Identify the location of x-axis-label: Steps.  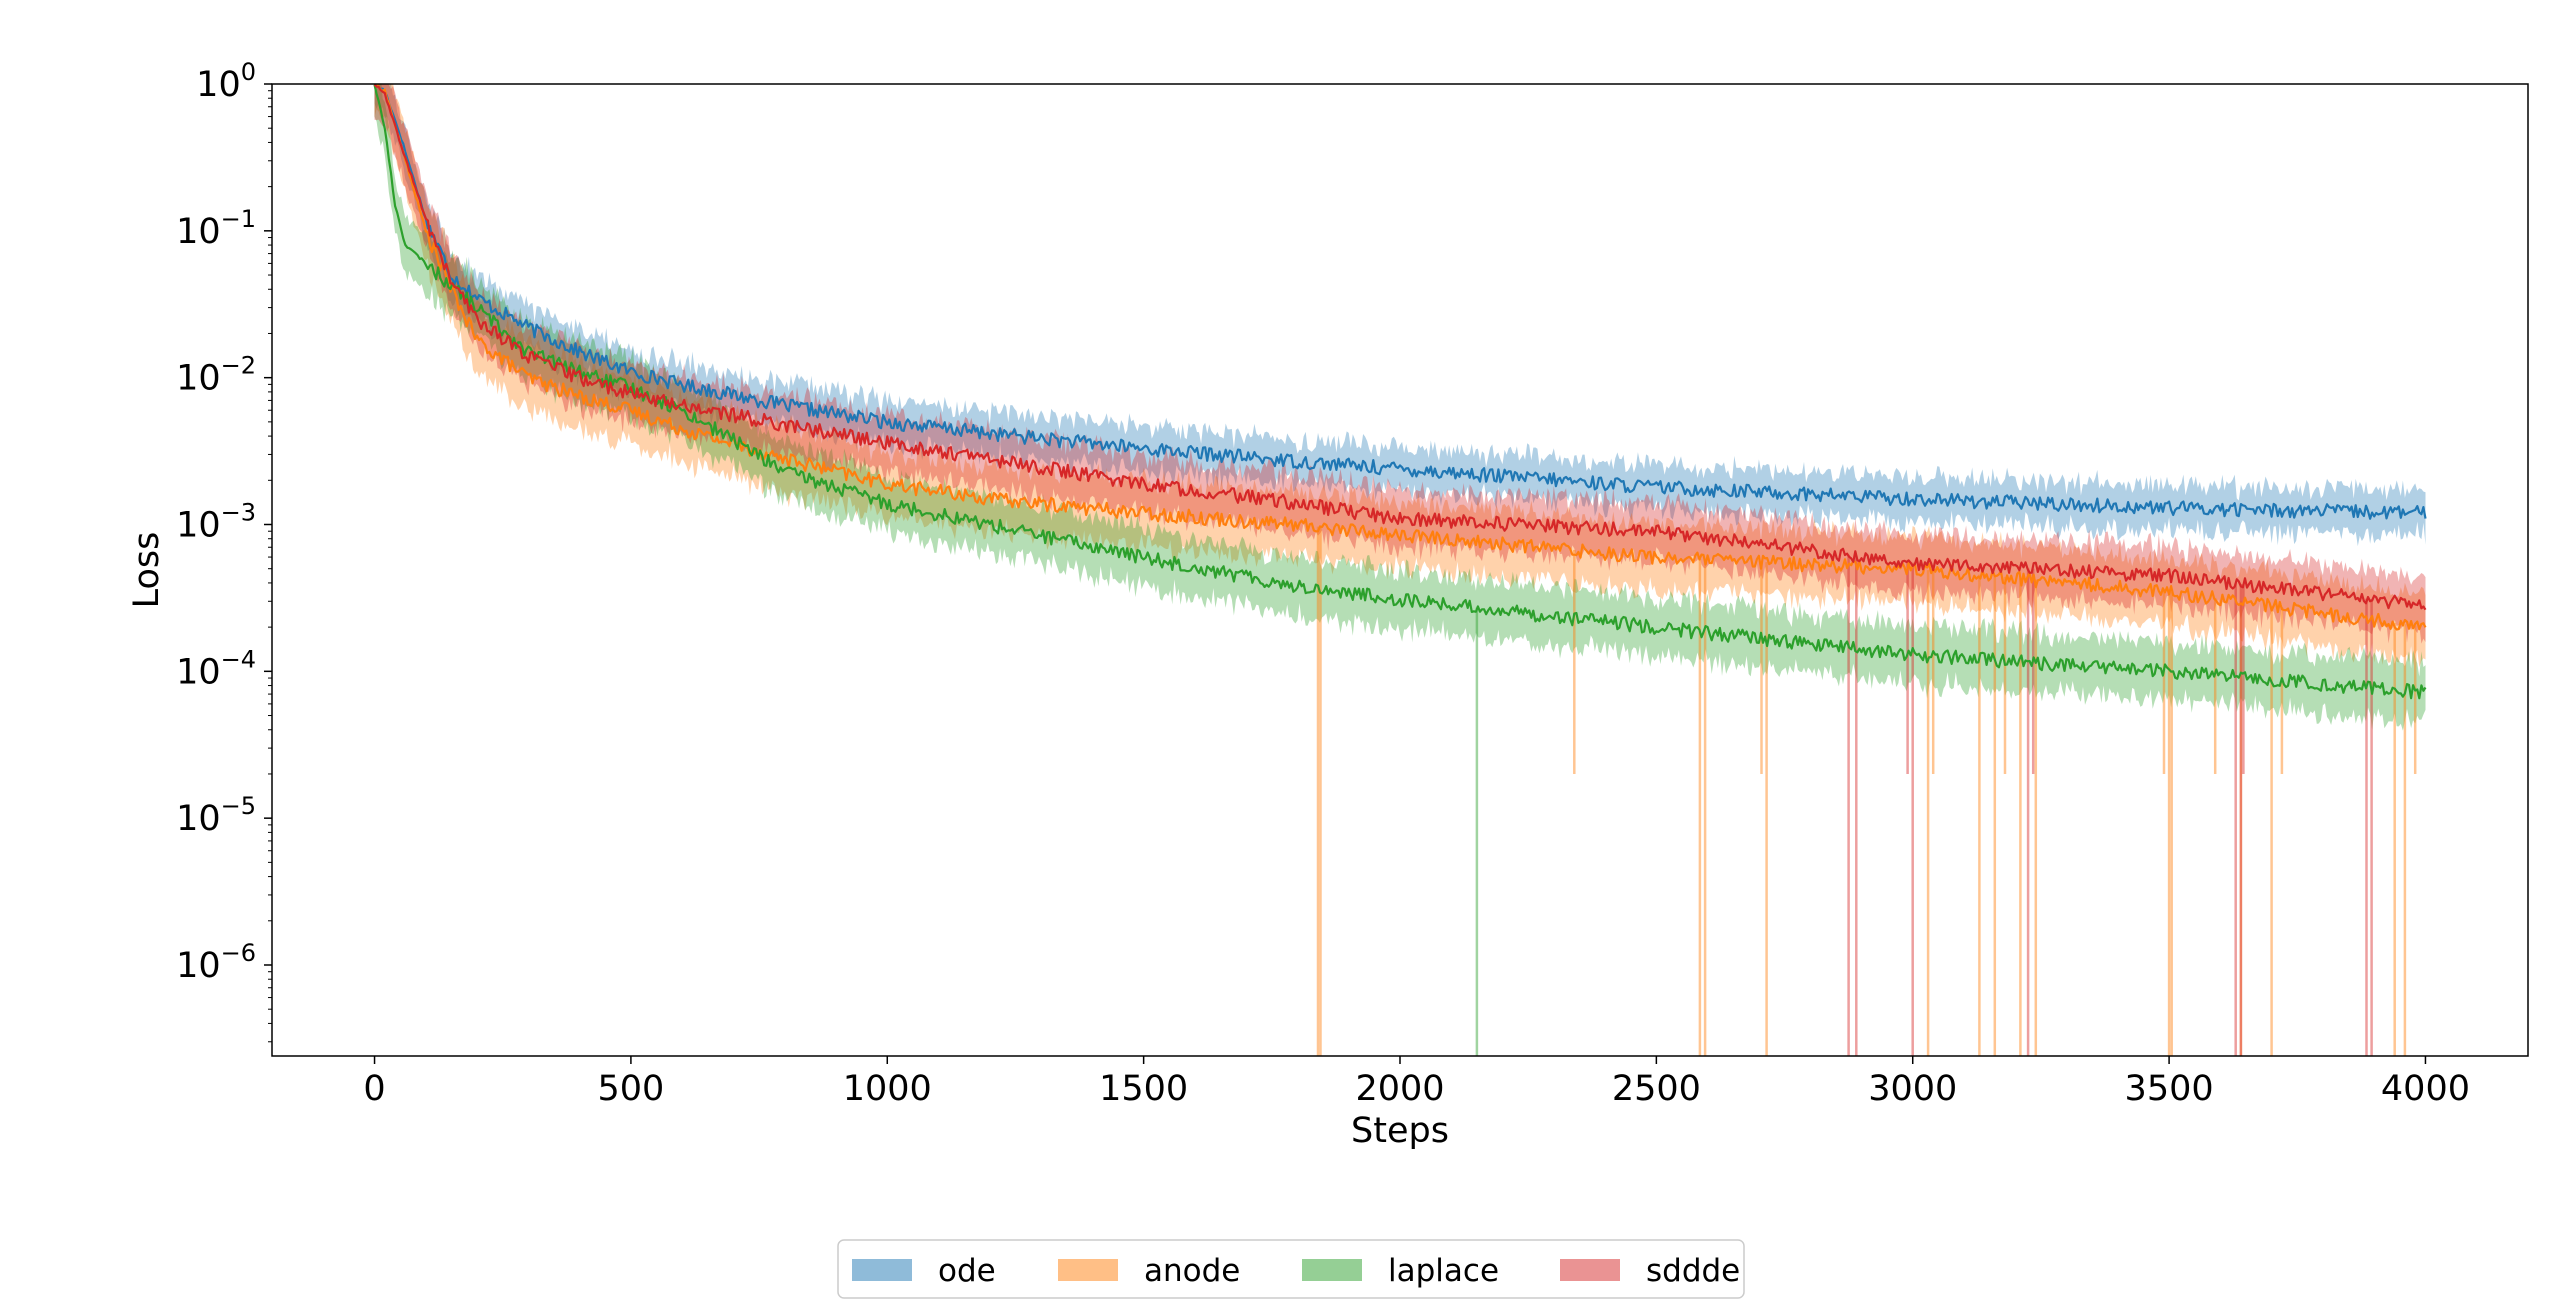
(1400, 1131).